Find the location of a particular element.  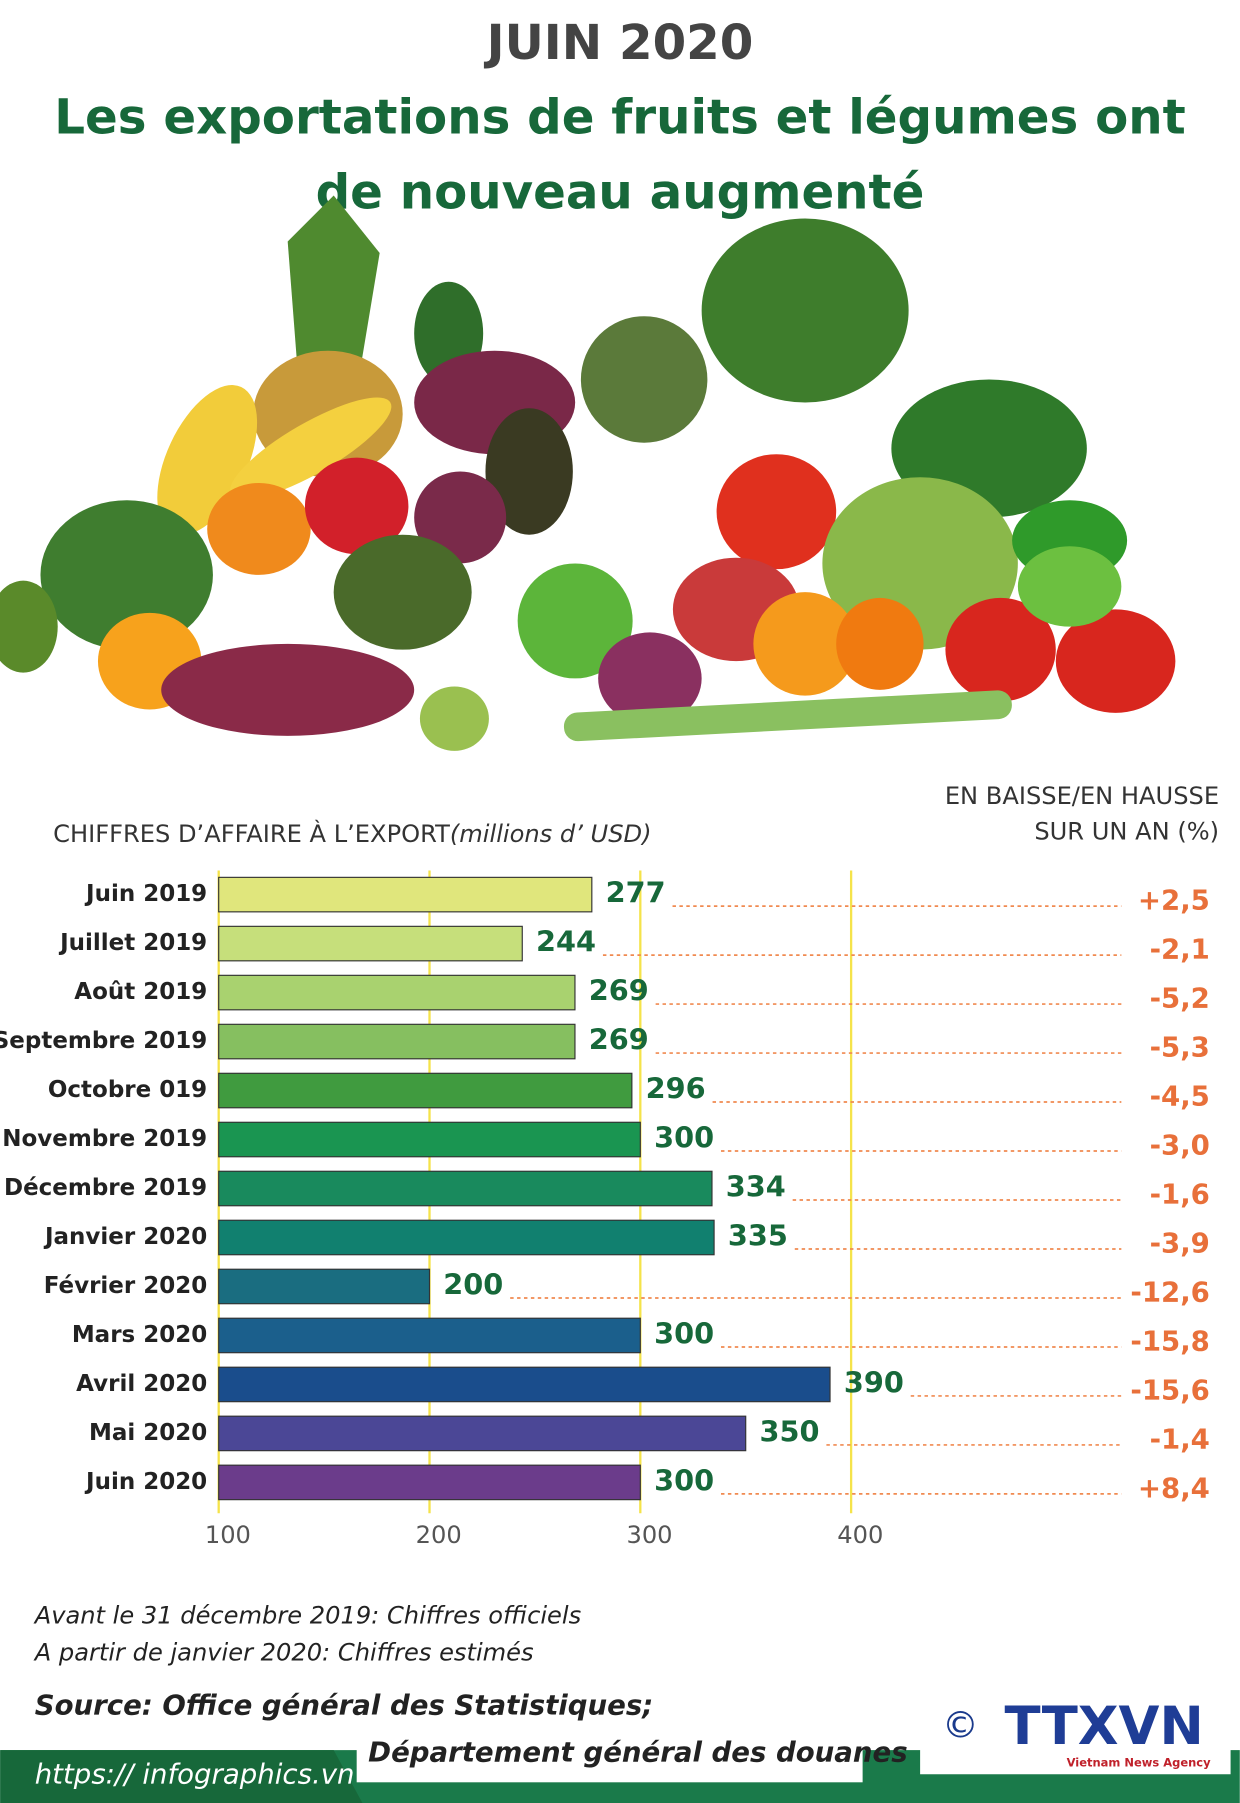

y-tick-label: Juin 2020 is located at coordinates (145, 1482).